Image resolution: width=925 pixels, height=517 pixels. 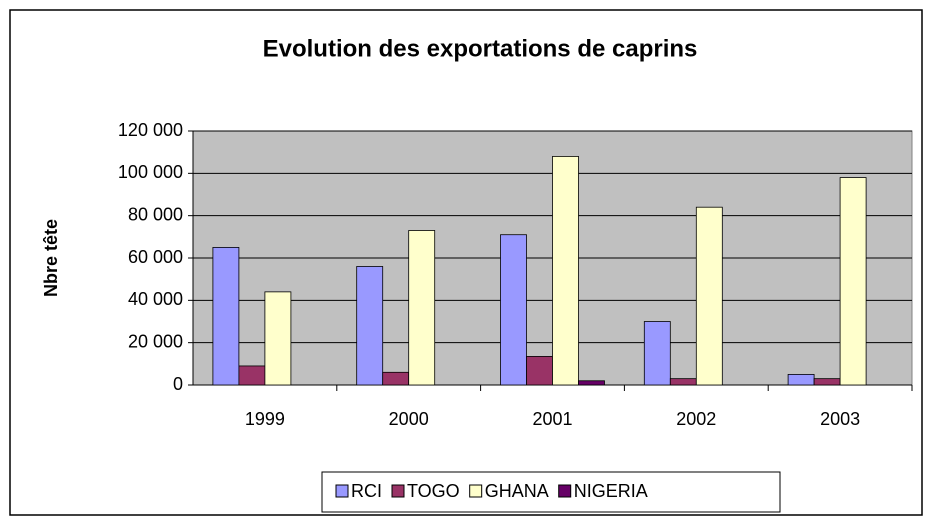 What do you see at coordinates (366, 491) in the screenshot?
I see `legend-label: RCI` at bounding box center [366, 491].